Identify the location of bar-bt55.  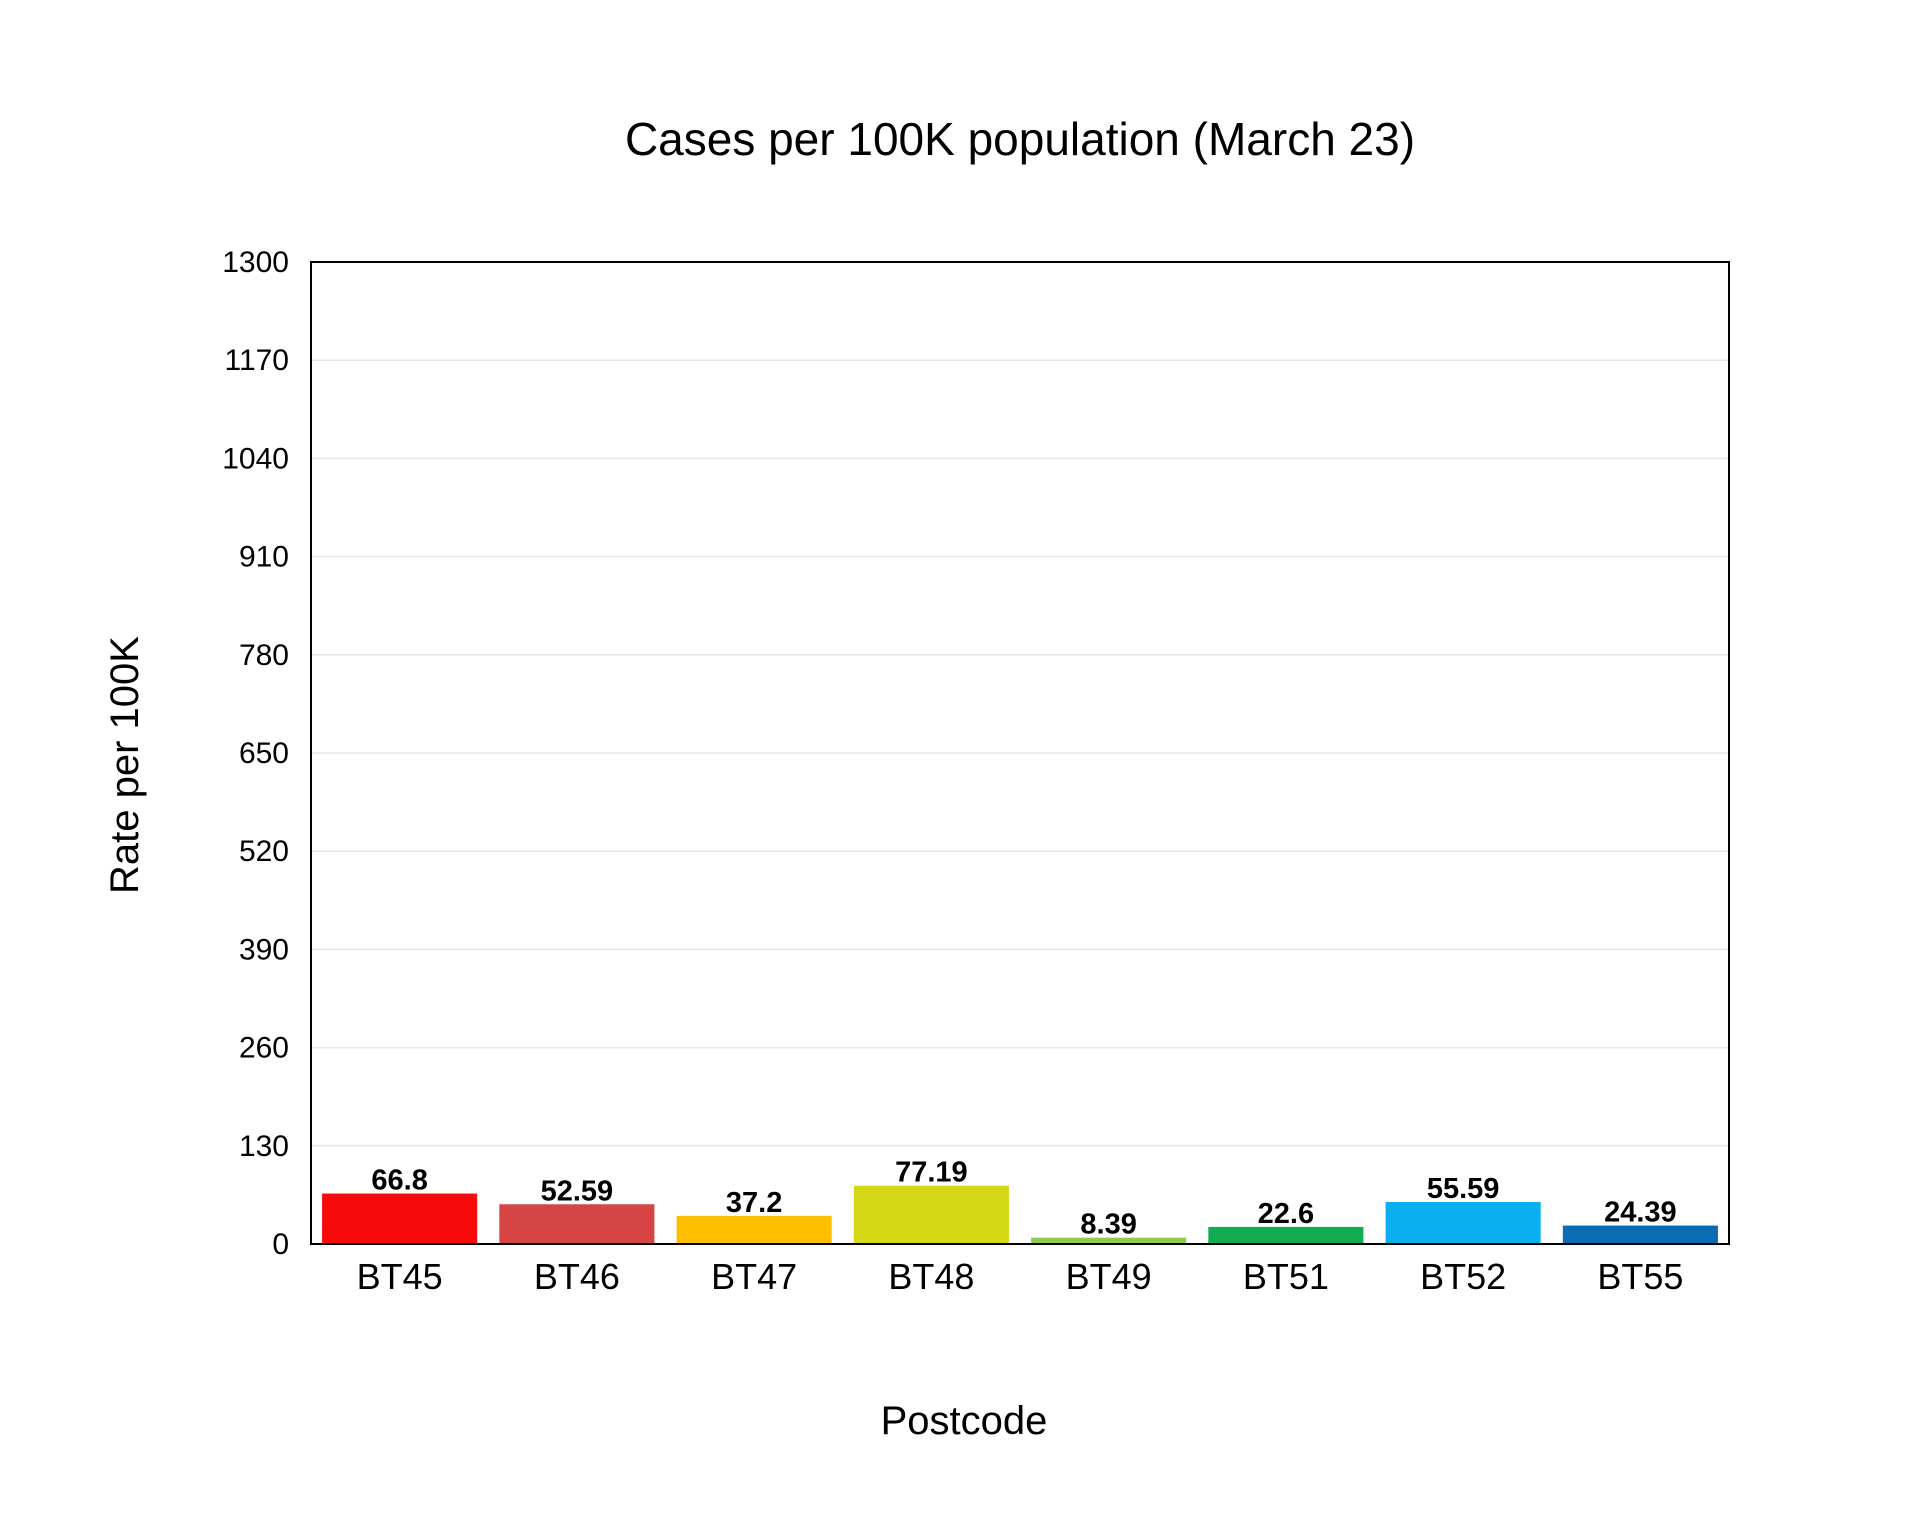
(1640, 1234).